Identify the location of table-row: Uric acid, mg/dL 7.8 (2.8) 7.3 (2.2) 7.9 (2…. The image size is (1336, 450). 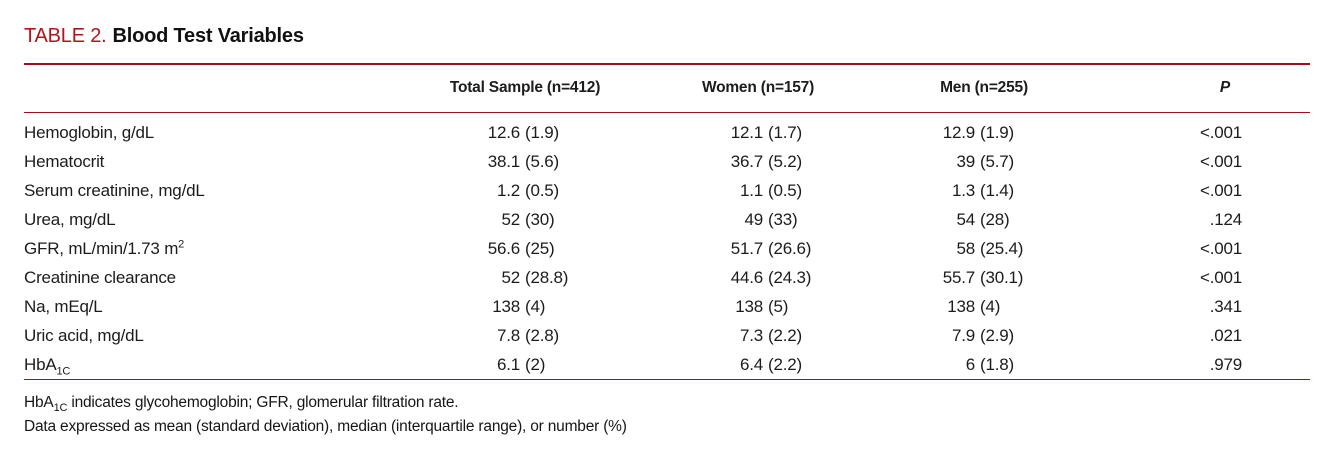
(667, 335).